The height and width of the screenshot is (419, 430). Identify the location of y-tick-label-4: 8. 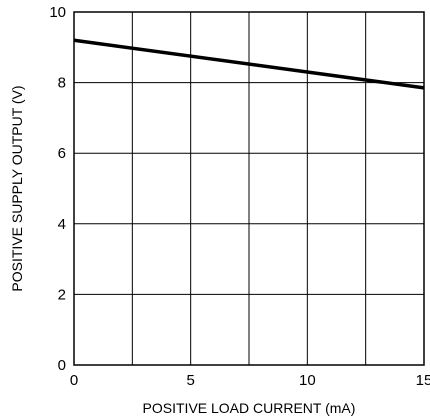
(62, 83).